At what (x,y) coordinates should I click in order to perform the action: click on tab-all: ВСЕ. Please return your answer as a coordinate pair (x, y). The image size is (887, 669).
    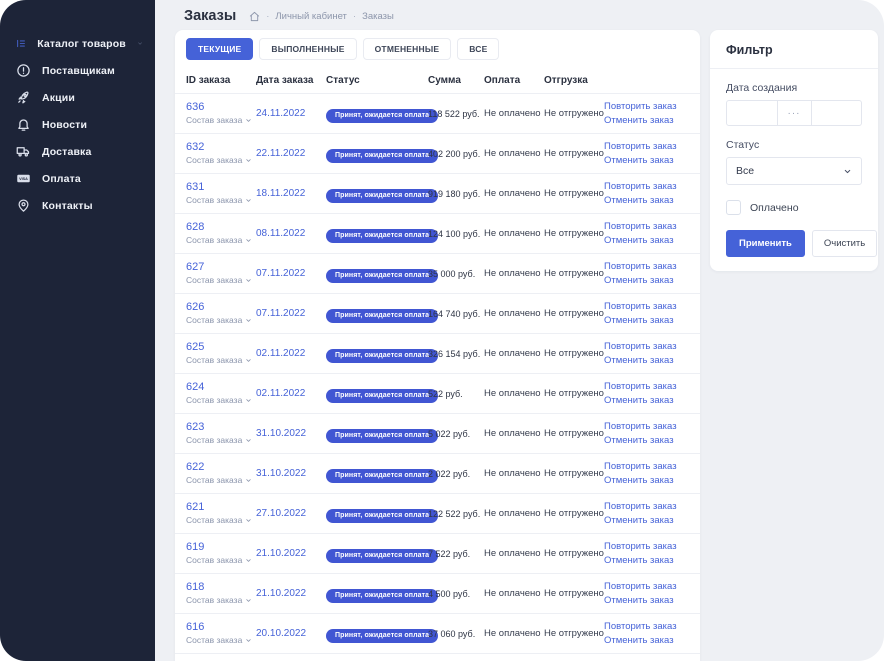
    Looking at the image, I should click on (478, 49).